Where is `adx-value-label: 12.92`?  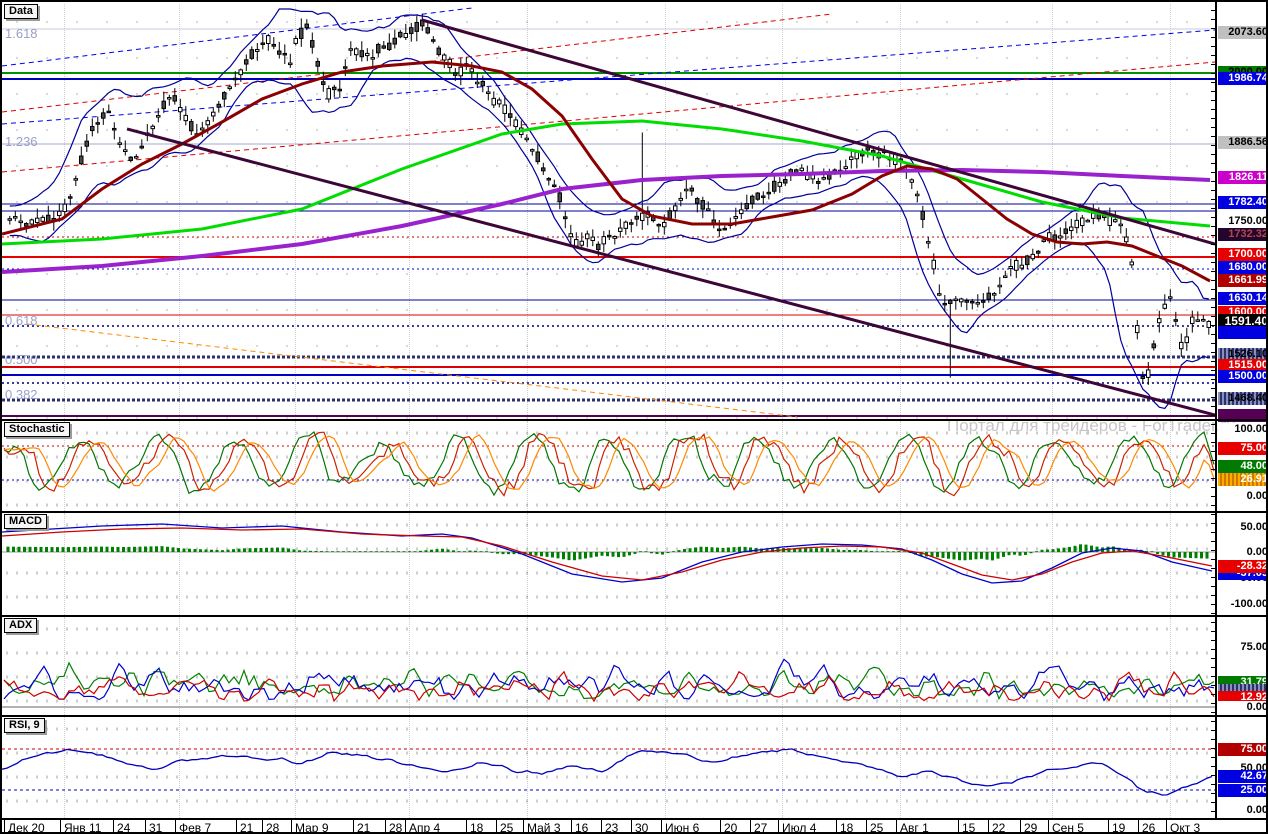
adx-value-label: 12.92 is located at coordinates (1242, 697).